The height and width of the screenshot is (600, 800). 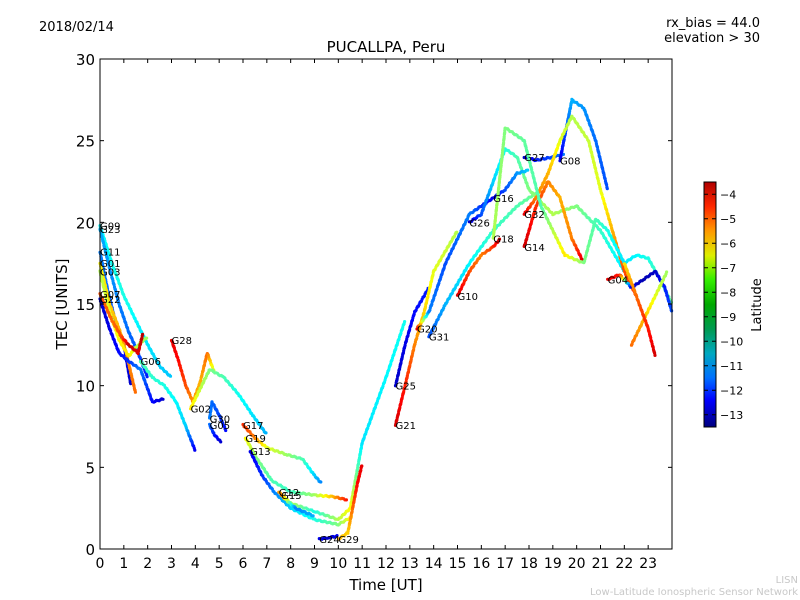 What do you see at coordinates (220, 426) in the screenshot?
I see `series-label: G05` at bounding box center [220, 426].